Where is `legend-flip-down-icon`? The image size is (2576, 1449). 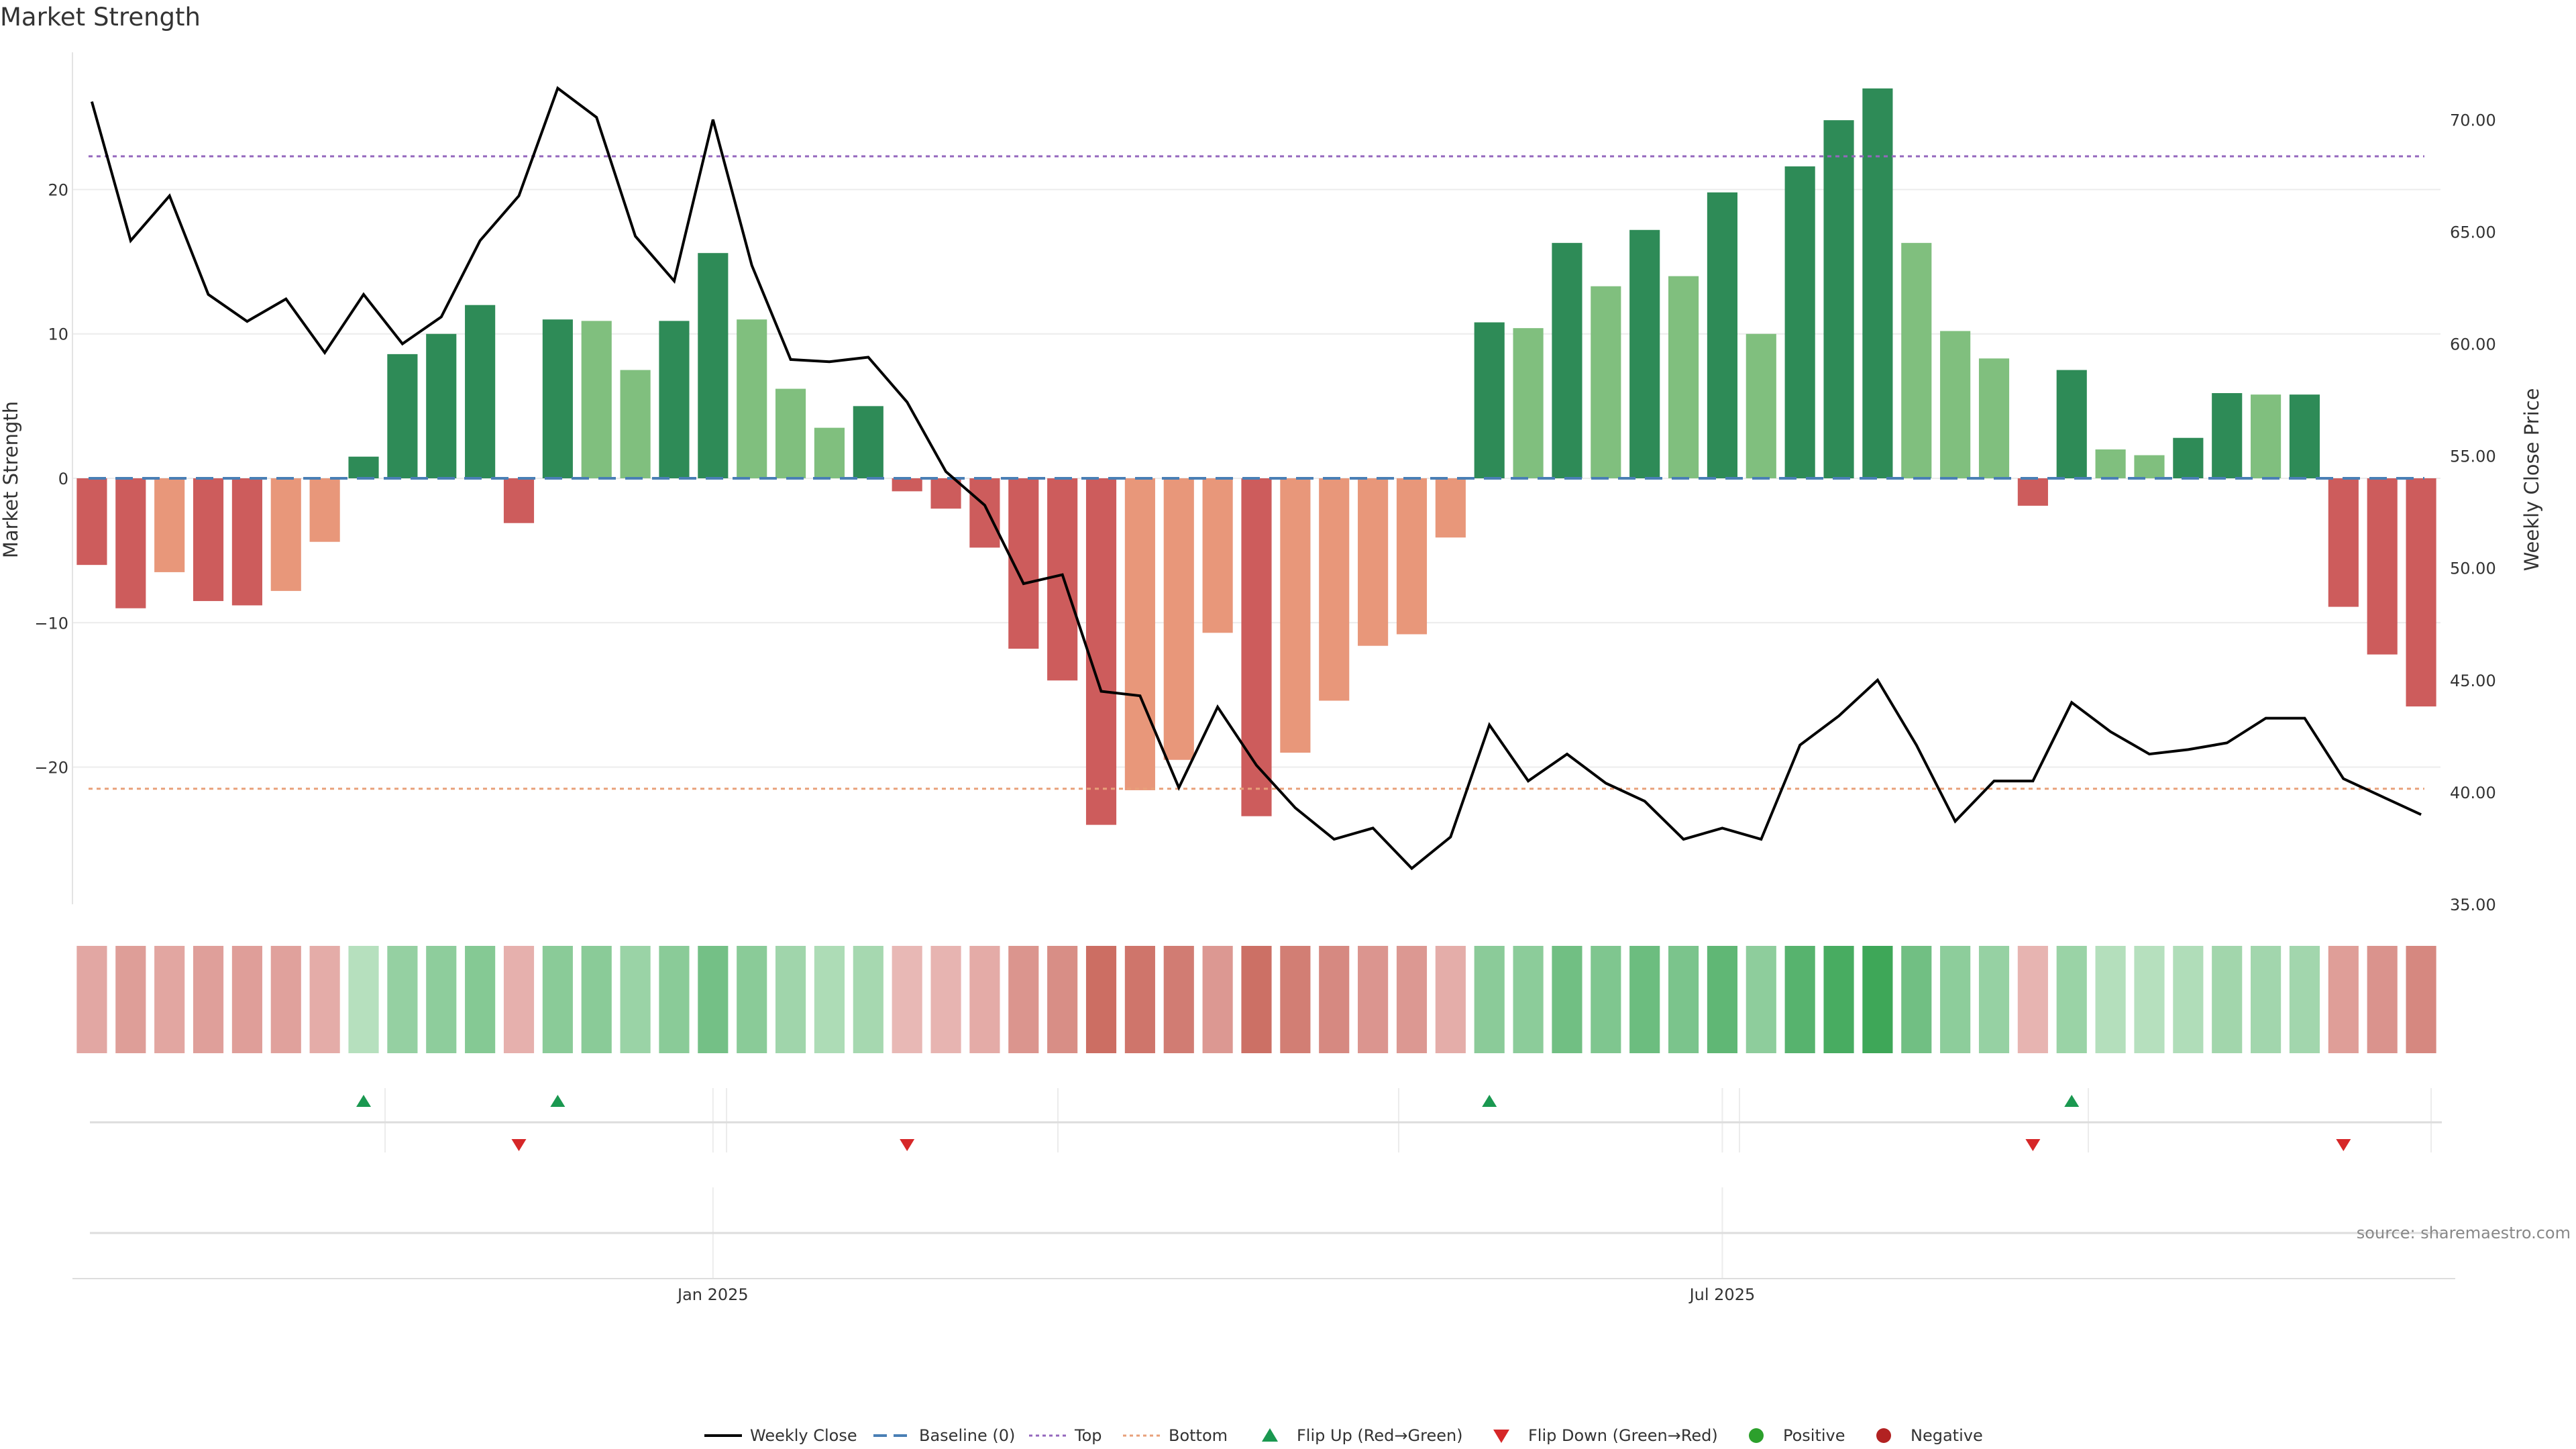
legend-flip-down-icon is located at coordinates (1501, 1436).